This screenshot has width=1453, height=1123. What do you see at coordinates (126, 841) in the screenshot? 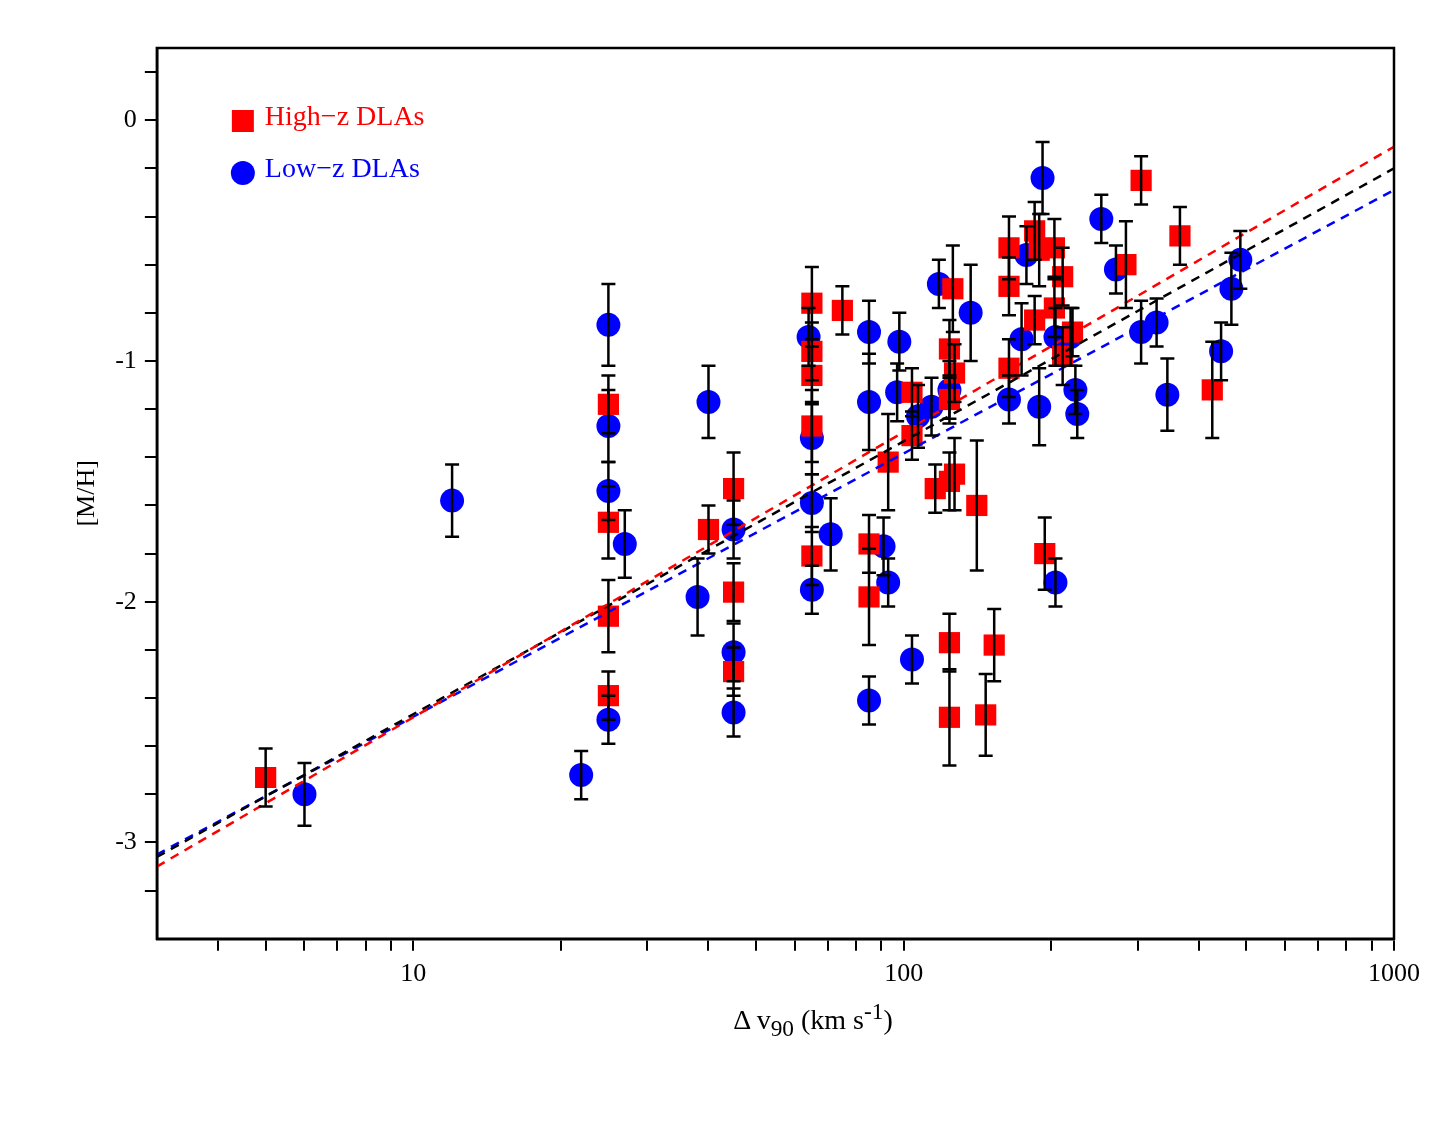
I see `y-tick-label: -3` at bounding box center [126, 841].